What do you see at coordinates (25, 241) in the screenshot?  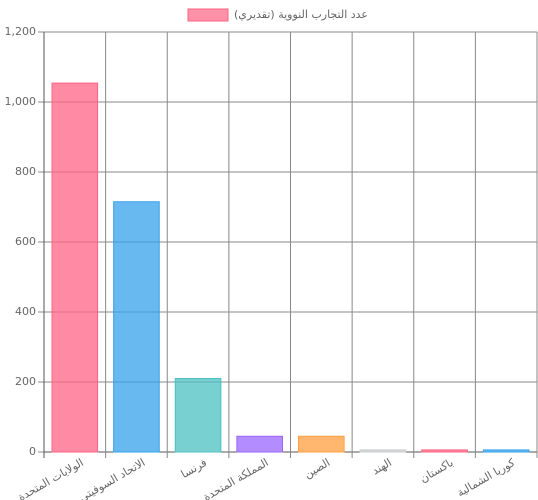 I see `y-tick-label: 600` at bounding box center [25, 241].